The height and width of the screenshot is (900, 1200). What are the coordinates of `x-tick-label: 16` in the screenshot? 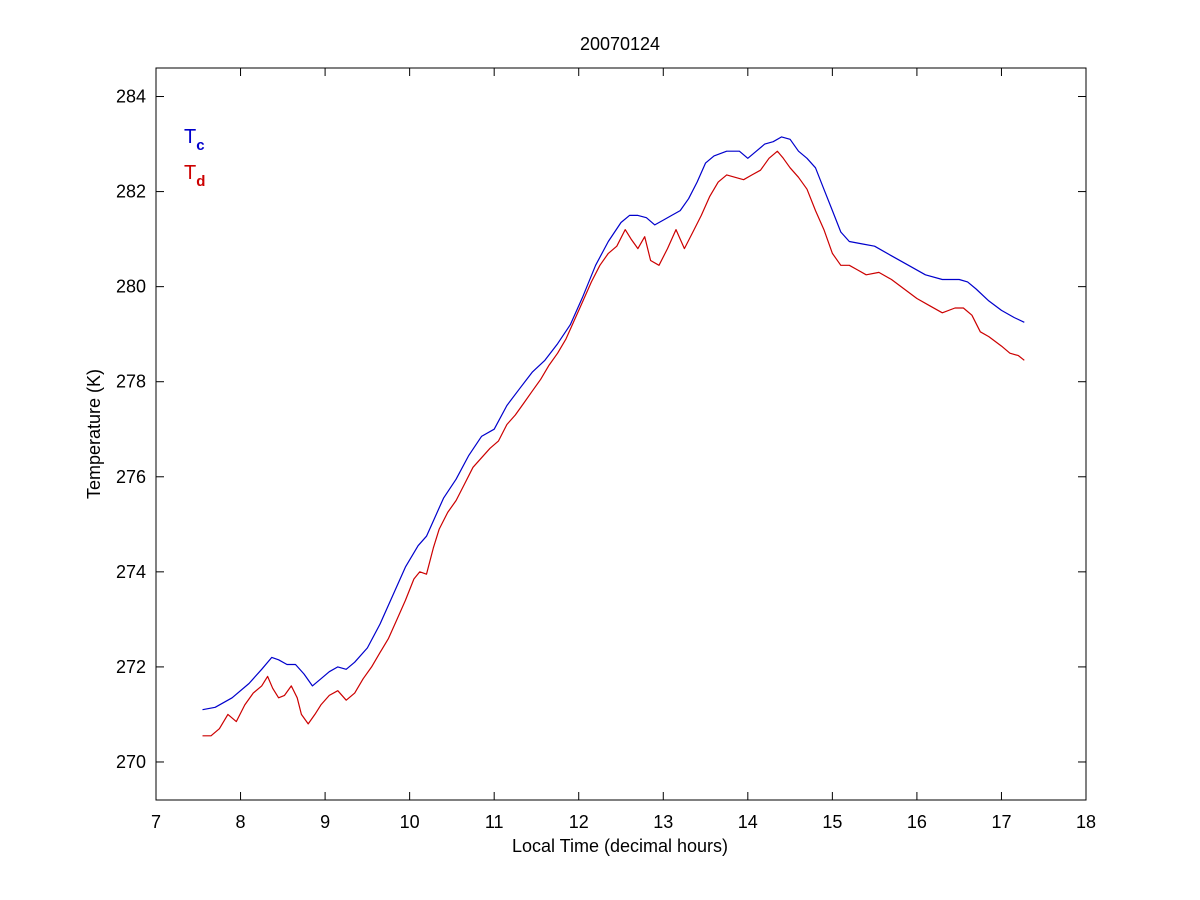 It's located at (917, 822).